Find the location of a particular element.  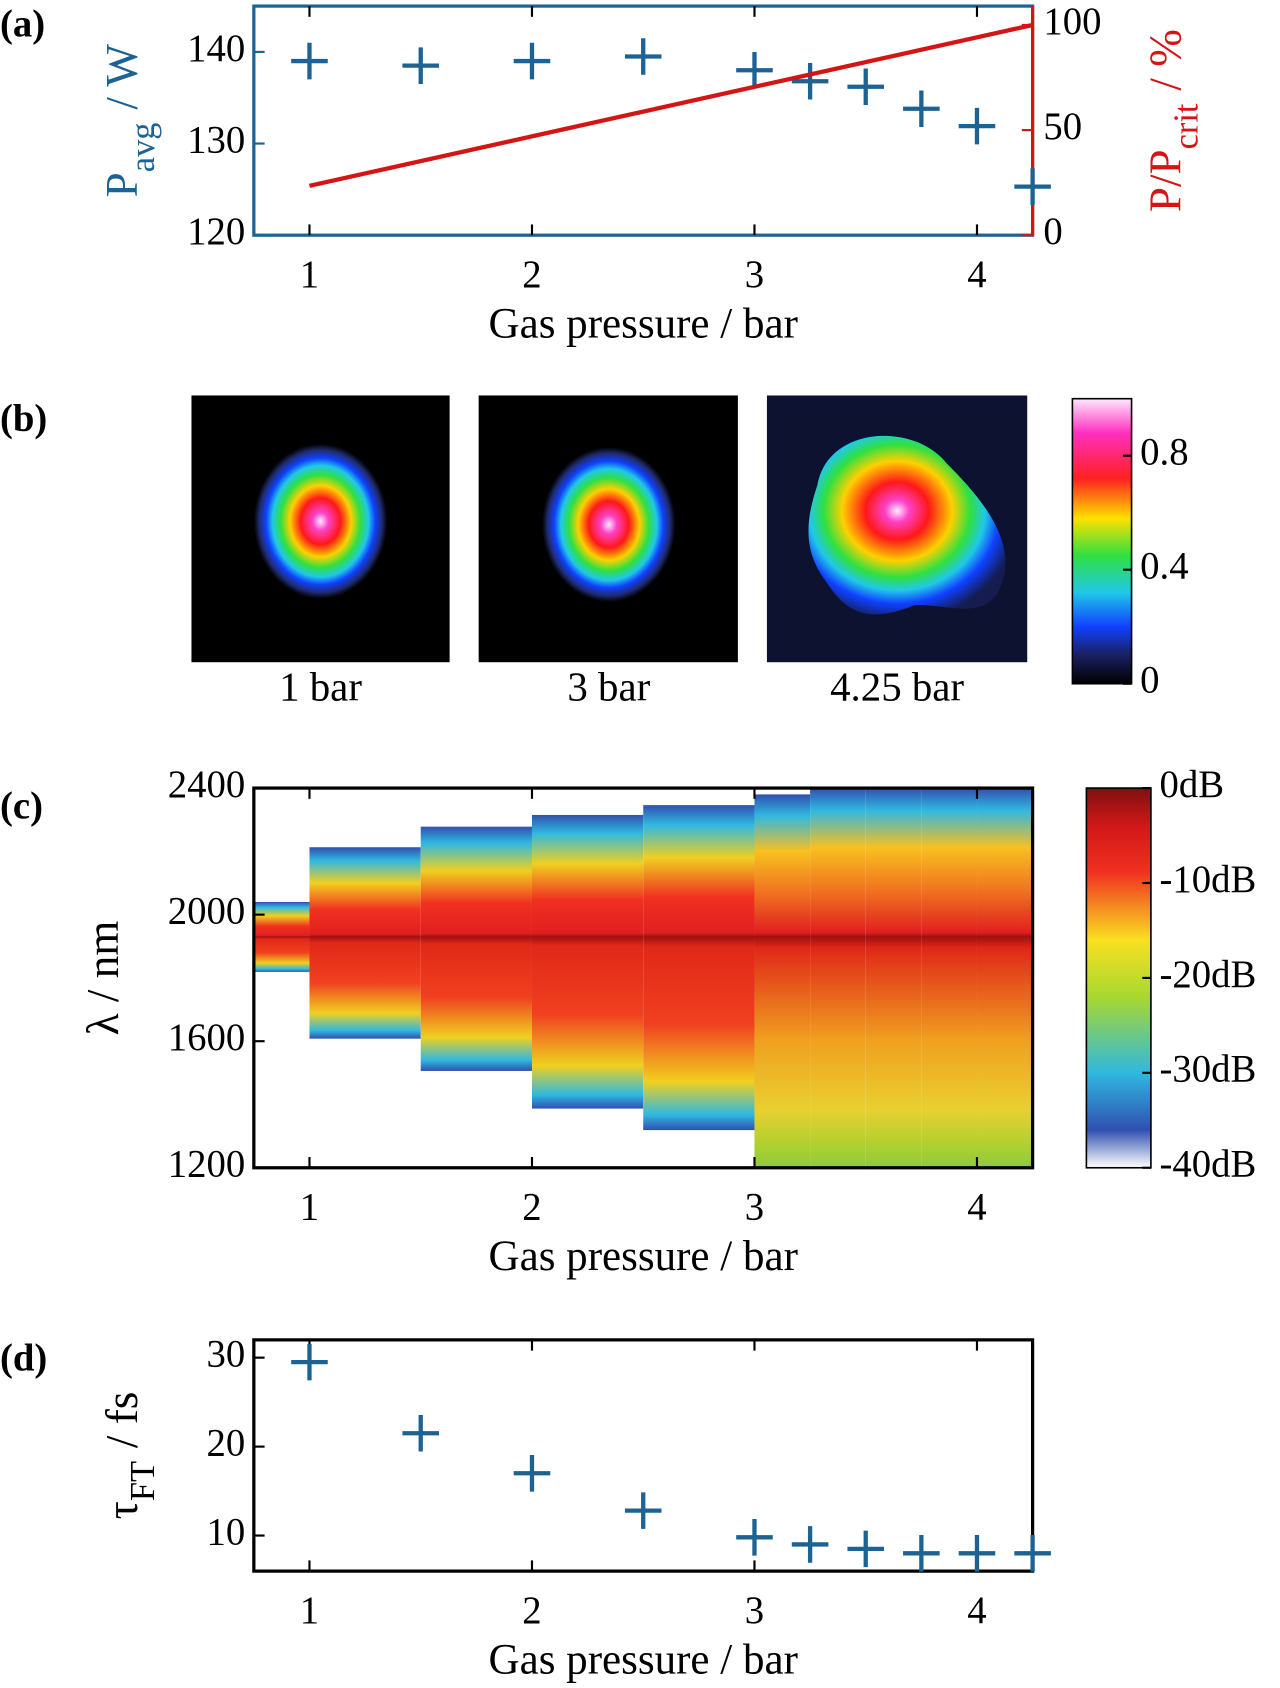

colorbar-tick-label: -30dB is located at coordinates (1208, 1069).